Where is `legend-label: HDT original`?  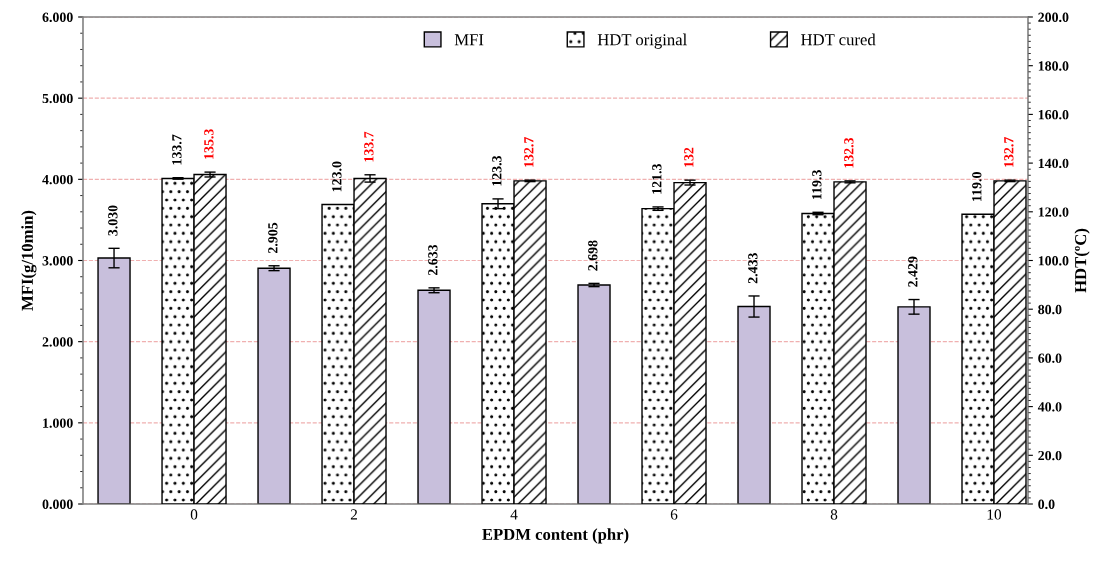 legend-label: HDT original is located at coordinates (642, 41).